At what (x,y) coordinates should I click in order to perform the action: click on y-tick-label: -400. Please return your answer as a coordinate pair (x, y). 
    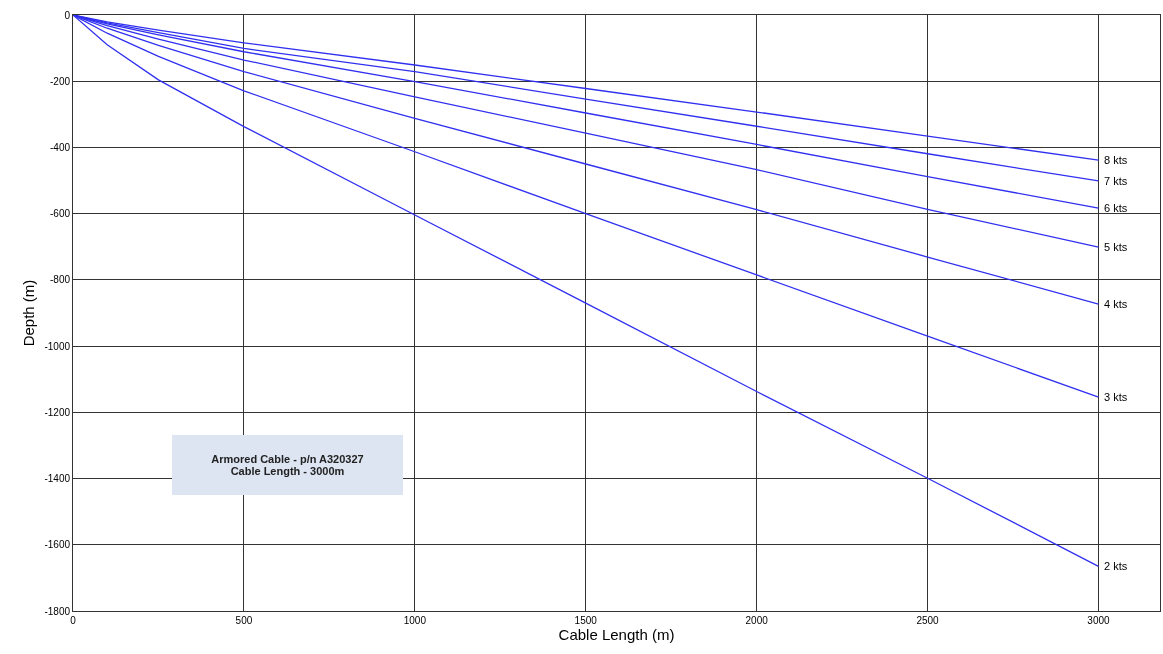
    Looking at the image, I should click on (60, 147).